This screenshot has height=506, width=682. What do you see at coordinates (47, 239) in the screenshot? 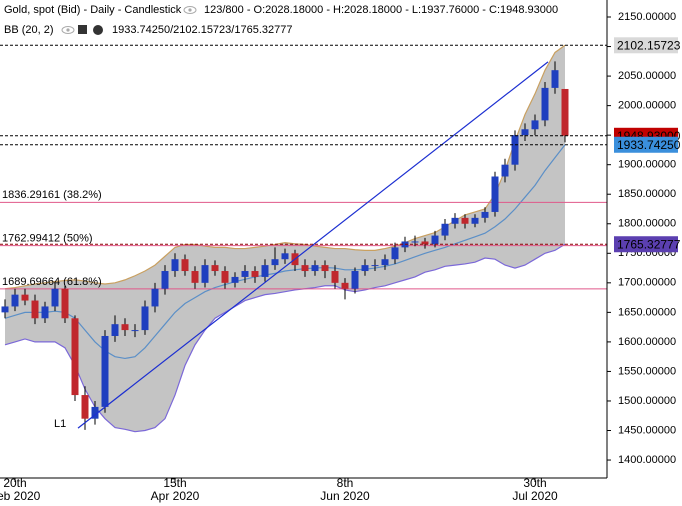
I see `fib-label: 1762.99412 (50%)` at bounding box center [47, 239].